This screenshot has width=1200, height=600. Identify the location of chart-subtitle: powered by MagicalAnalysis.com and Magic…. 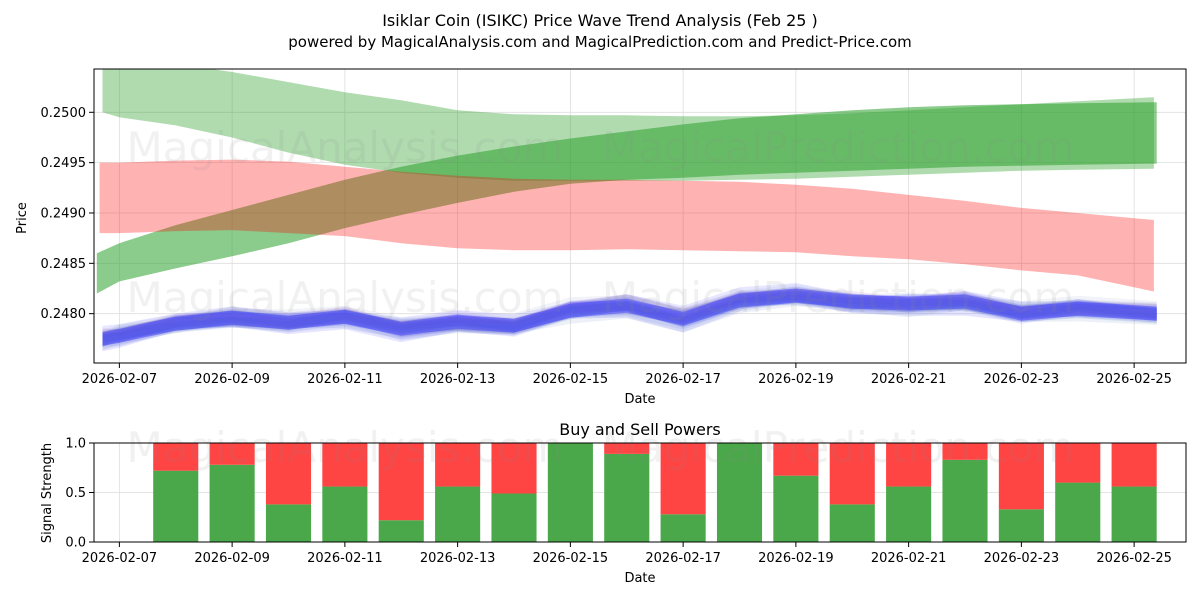
(600, 42).